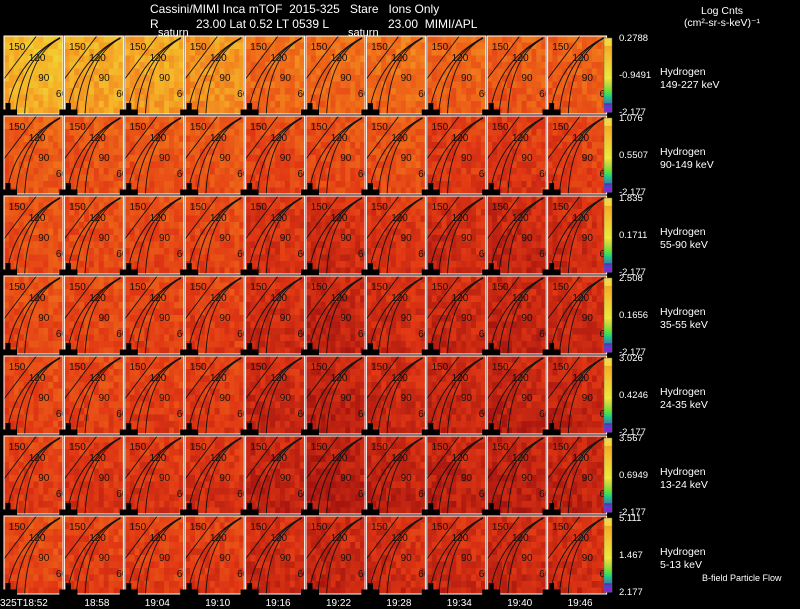 This screenshot has height=609, width=800. What do you see at coordinates (286, 78) in the screenshot?
I see `contour-label: 90` at bounding box center [286, 78].